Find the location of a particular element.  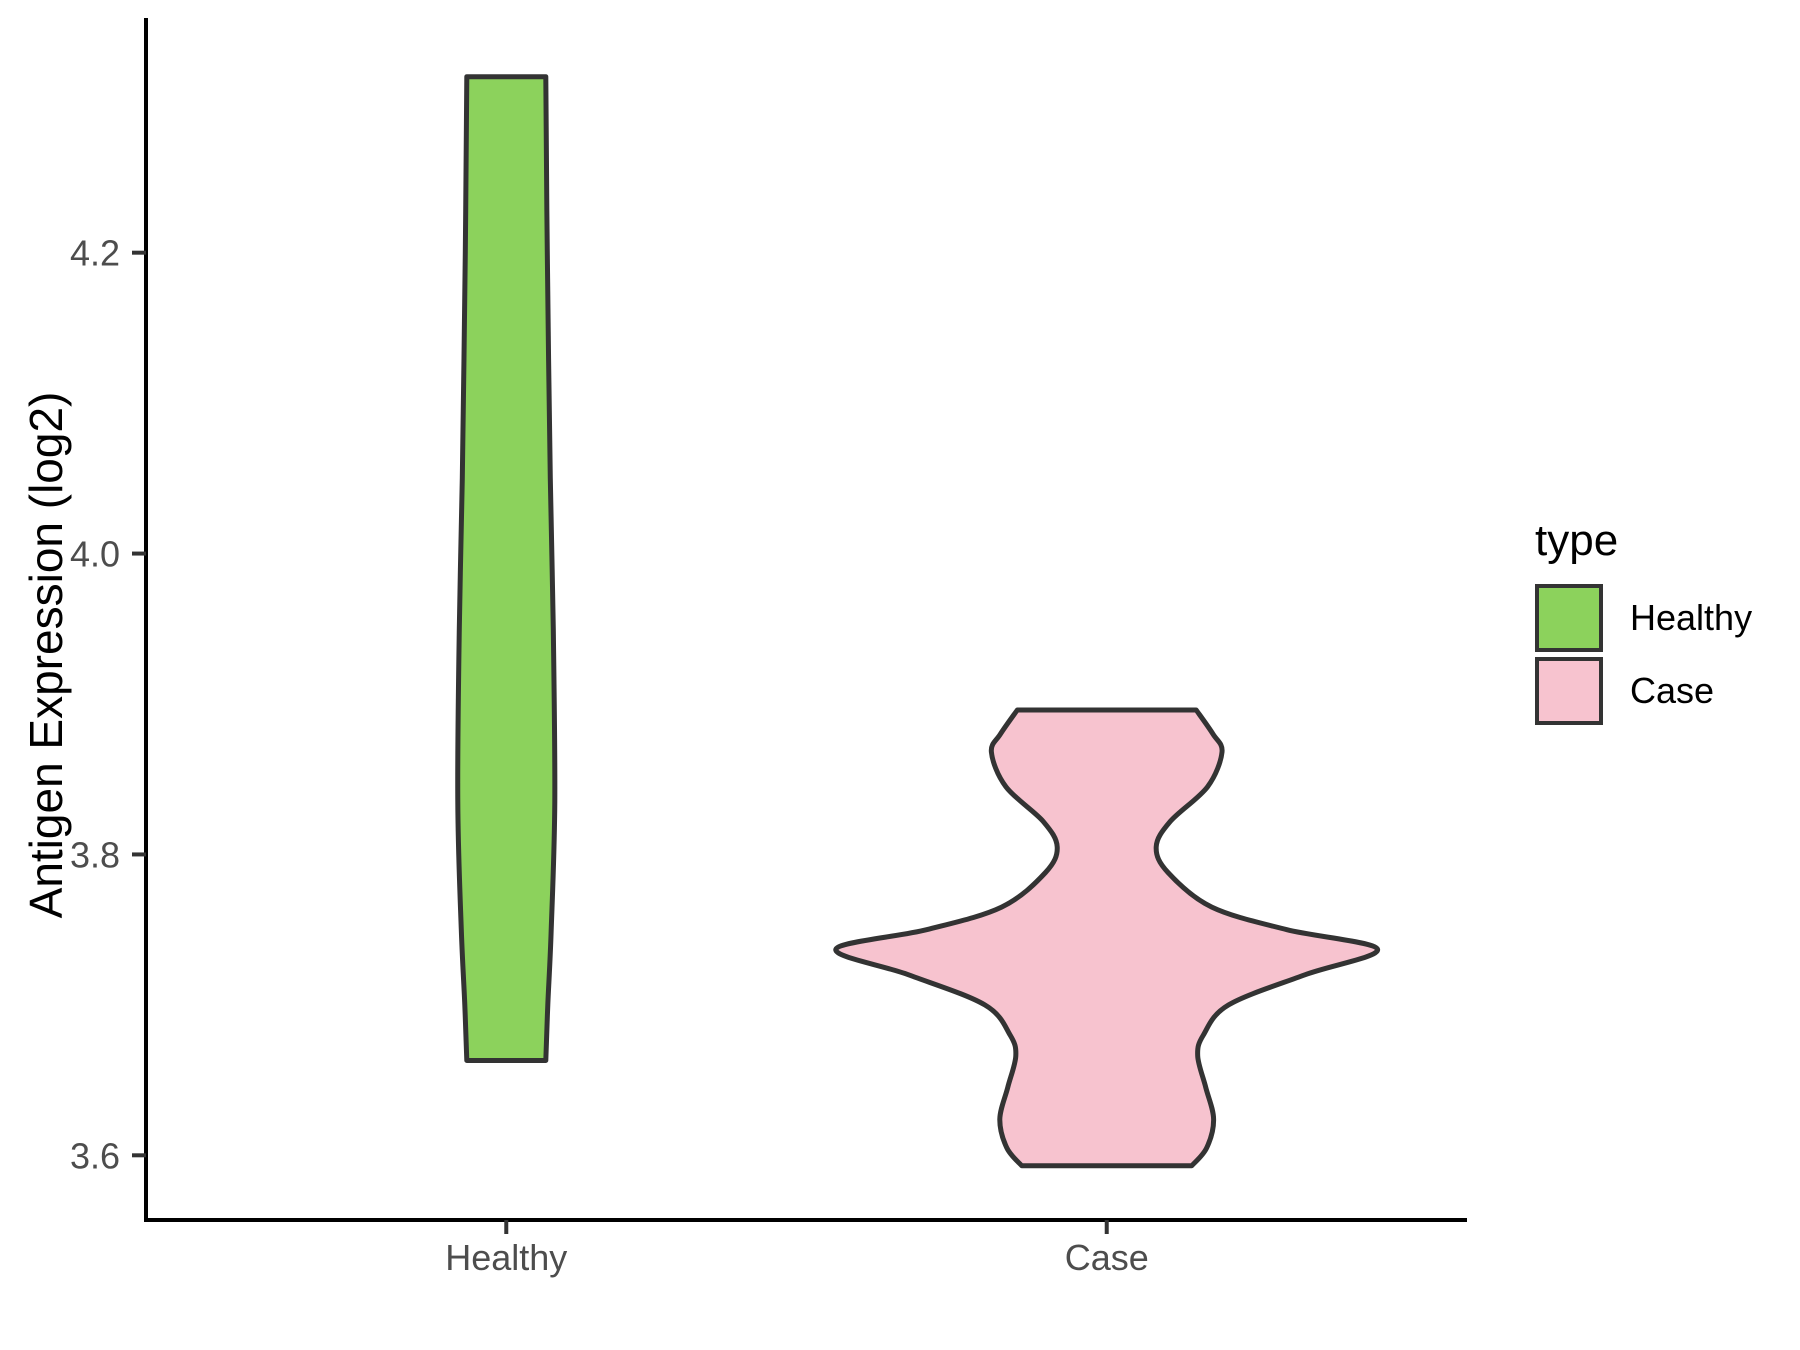

violin-healthy is located at coordinates (506, 568).